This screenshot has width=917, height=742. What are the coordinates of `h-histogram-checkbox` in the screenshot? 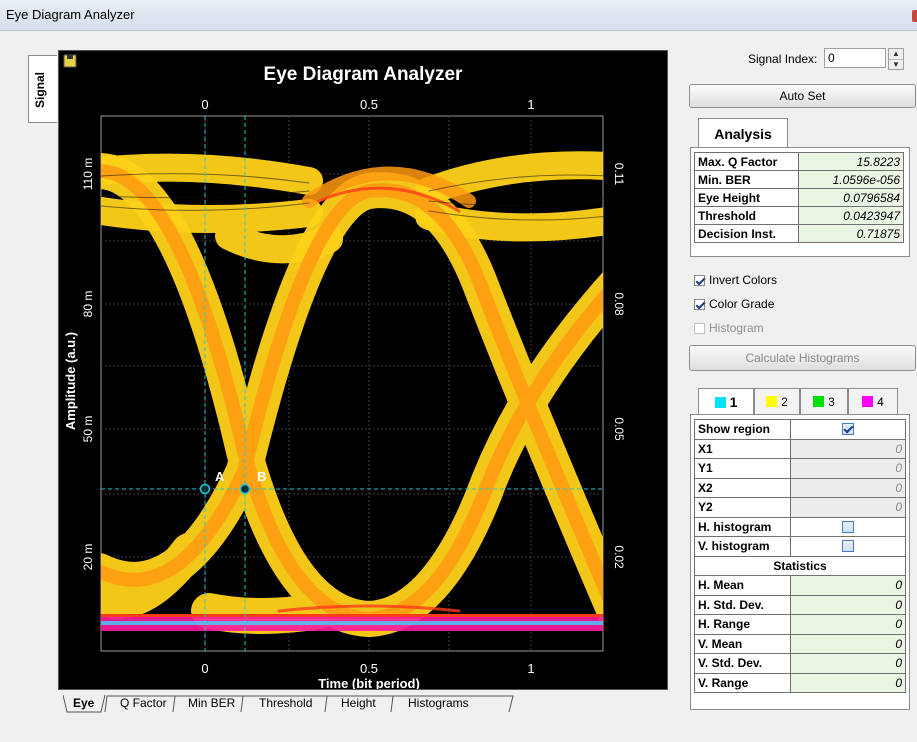 It's located at (848, 526).